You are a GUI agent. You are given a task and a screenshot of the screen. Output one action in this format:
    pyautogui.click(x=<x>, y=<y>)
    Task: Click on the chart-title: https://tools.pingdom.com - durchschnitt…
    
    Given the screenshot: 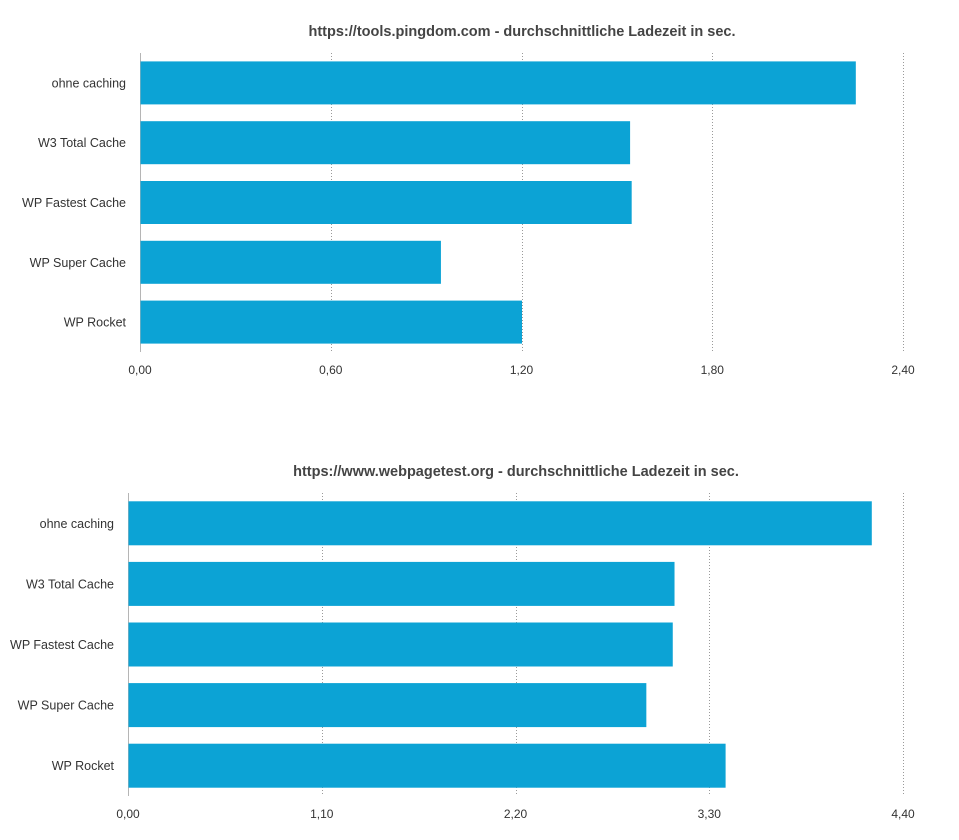 What is the action you would take?
    pyautogui.click(x=522, y=32)
    